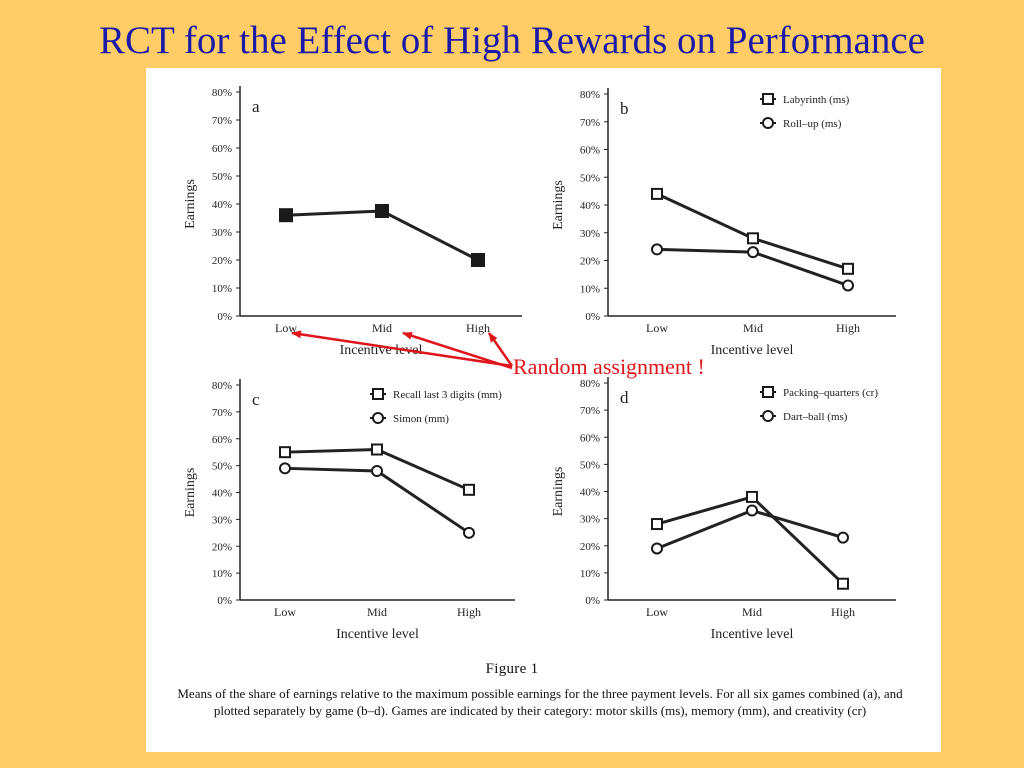 This screenshot has height=768, width=1024. Describe the element at coordinates (222, 547) in the screenshot. I see `chart-c-ytick-label: 20%` at that location.